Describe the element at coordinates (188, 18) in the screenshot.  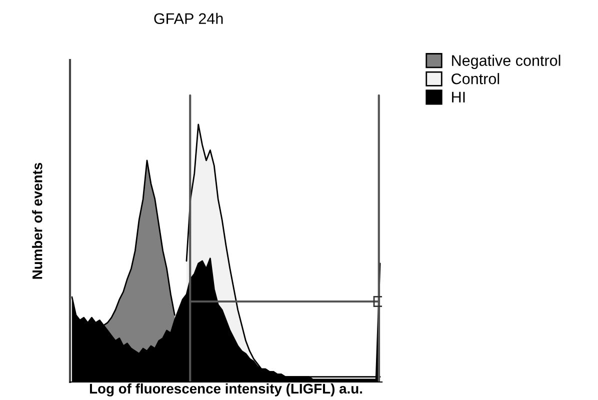
I see `chart-title: GFAP 24h` at that location.